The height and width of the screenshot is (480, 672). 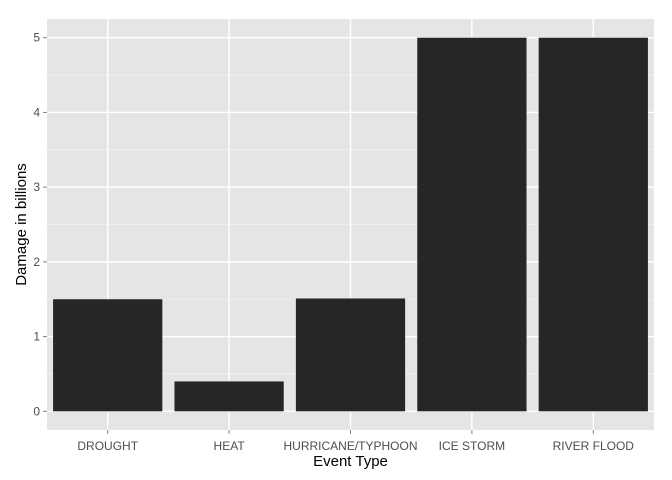 What do you see at coordinates (36, 38) in the screenshot?
I see `y-tick-label: 5` at bounding box center [36, 38].